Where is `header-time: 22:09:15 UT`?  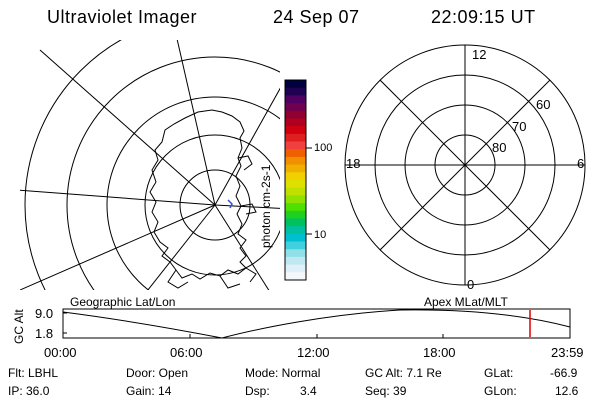
header-time: 22:09:15 UT is located at coordinates (483, 17).